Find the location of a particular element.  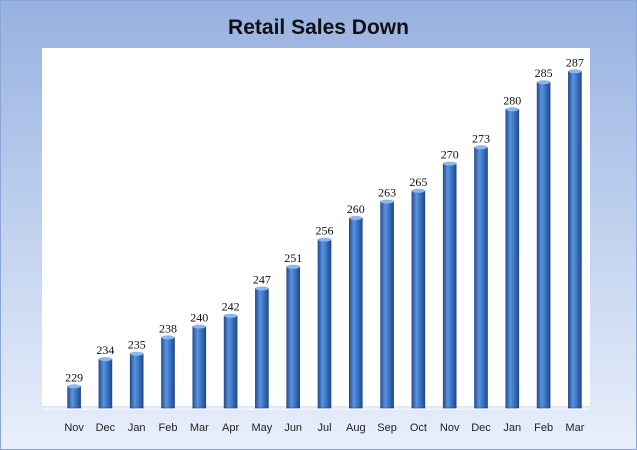

data-label-7: 251 is located at coordinates (293, 258).